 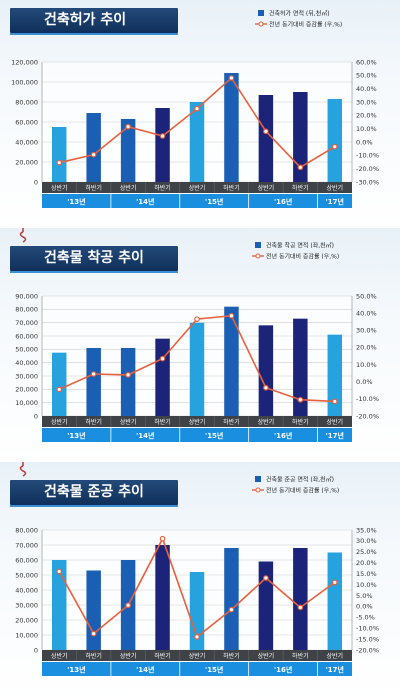 What do you see at coordinates (366, 348) in the screenshot?
I see `y-right-tick-label: 20.0%` at bounding box center [366, 348].